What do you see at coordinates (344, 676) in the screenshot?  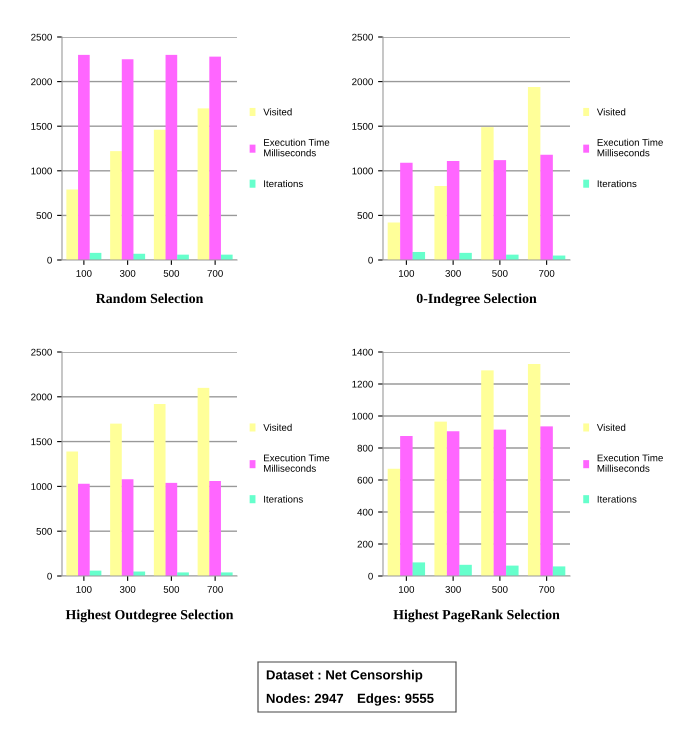 I see `text: Dataset : Net Censorship` at bounding box center [344, 676].